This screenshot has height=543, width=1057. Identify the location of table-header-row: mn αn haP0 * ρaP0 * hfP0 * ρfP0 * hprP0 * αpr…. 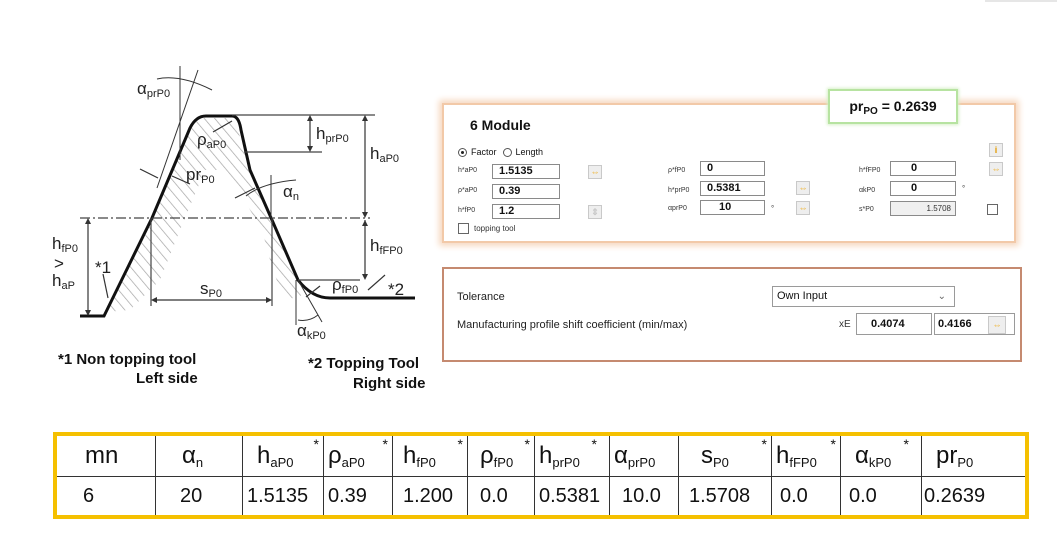
(541, 456).